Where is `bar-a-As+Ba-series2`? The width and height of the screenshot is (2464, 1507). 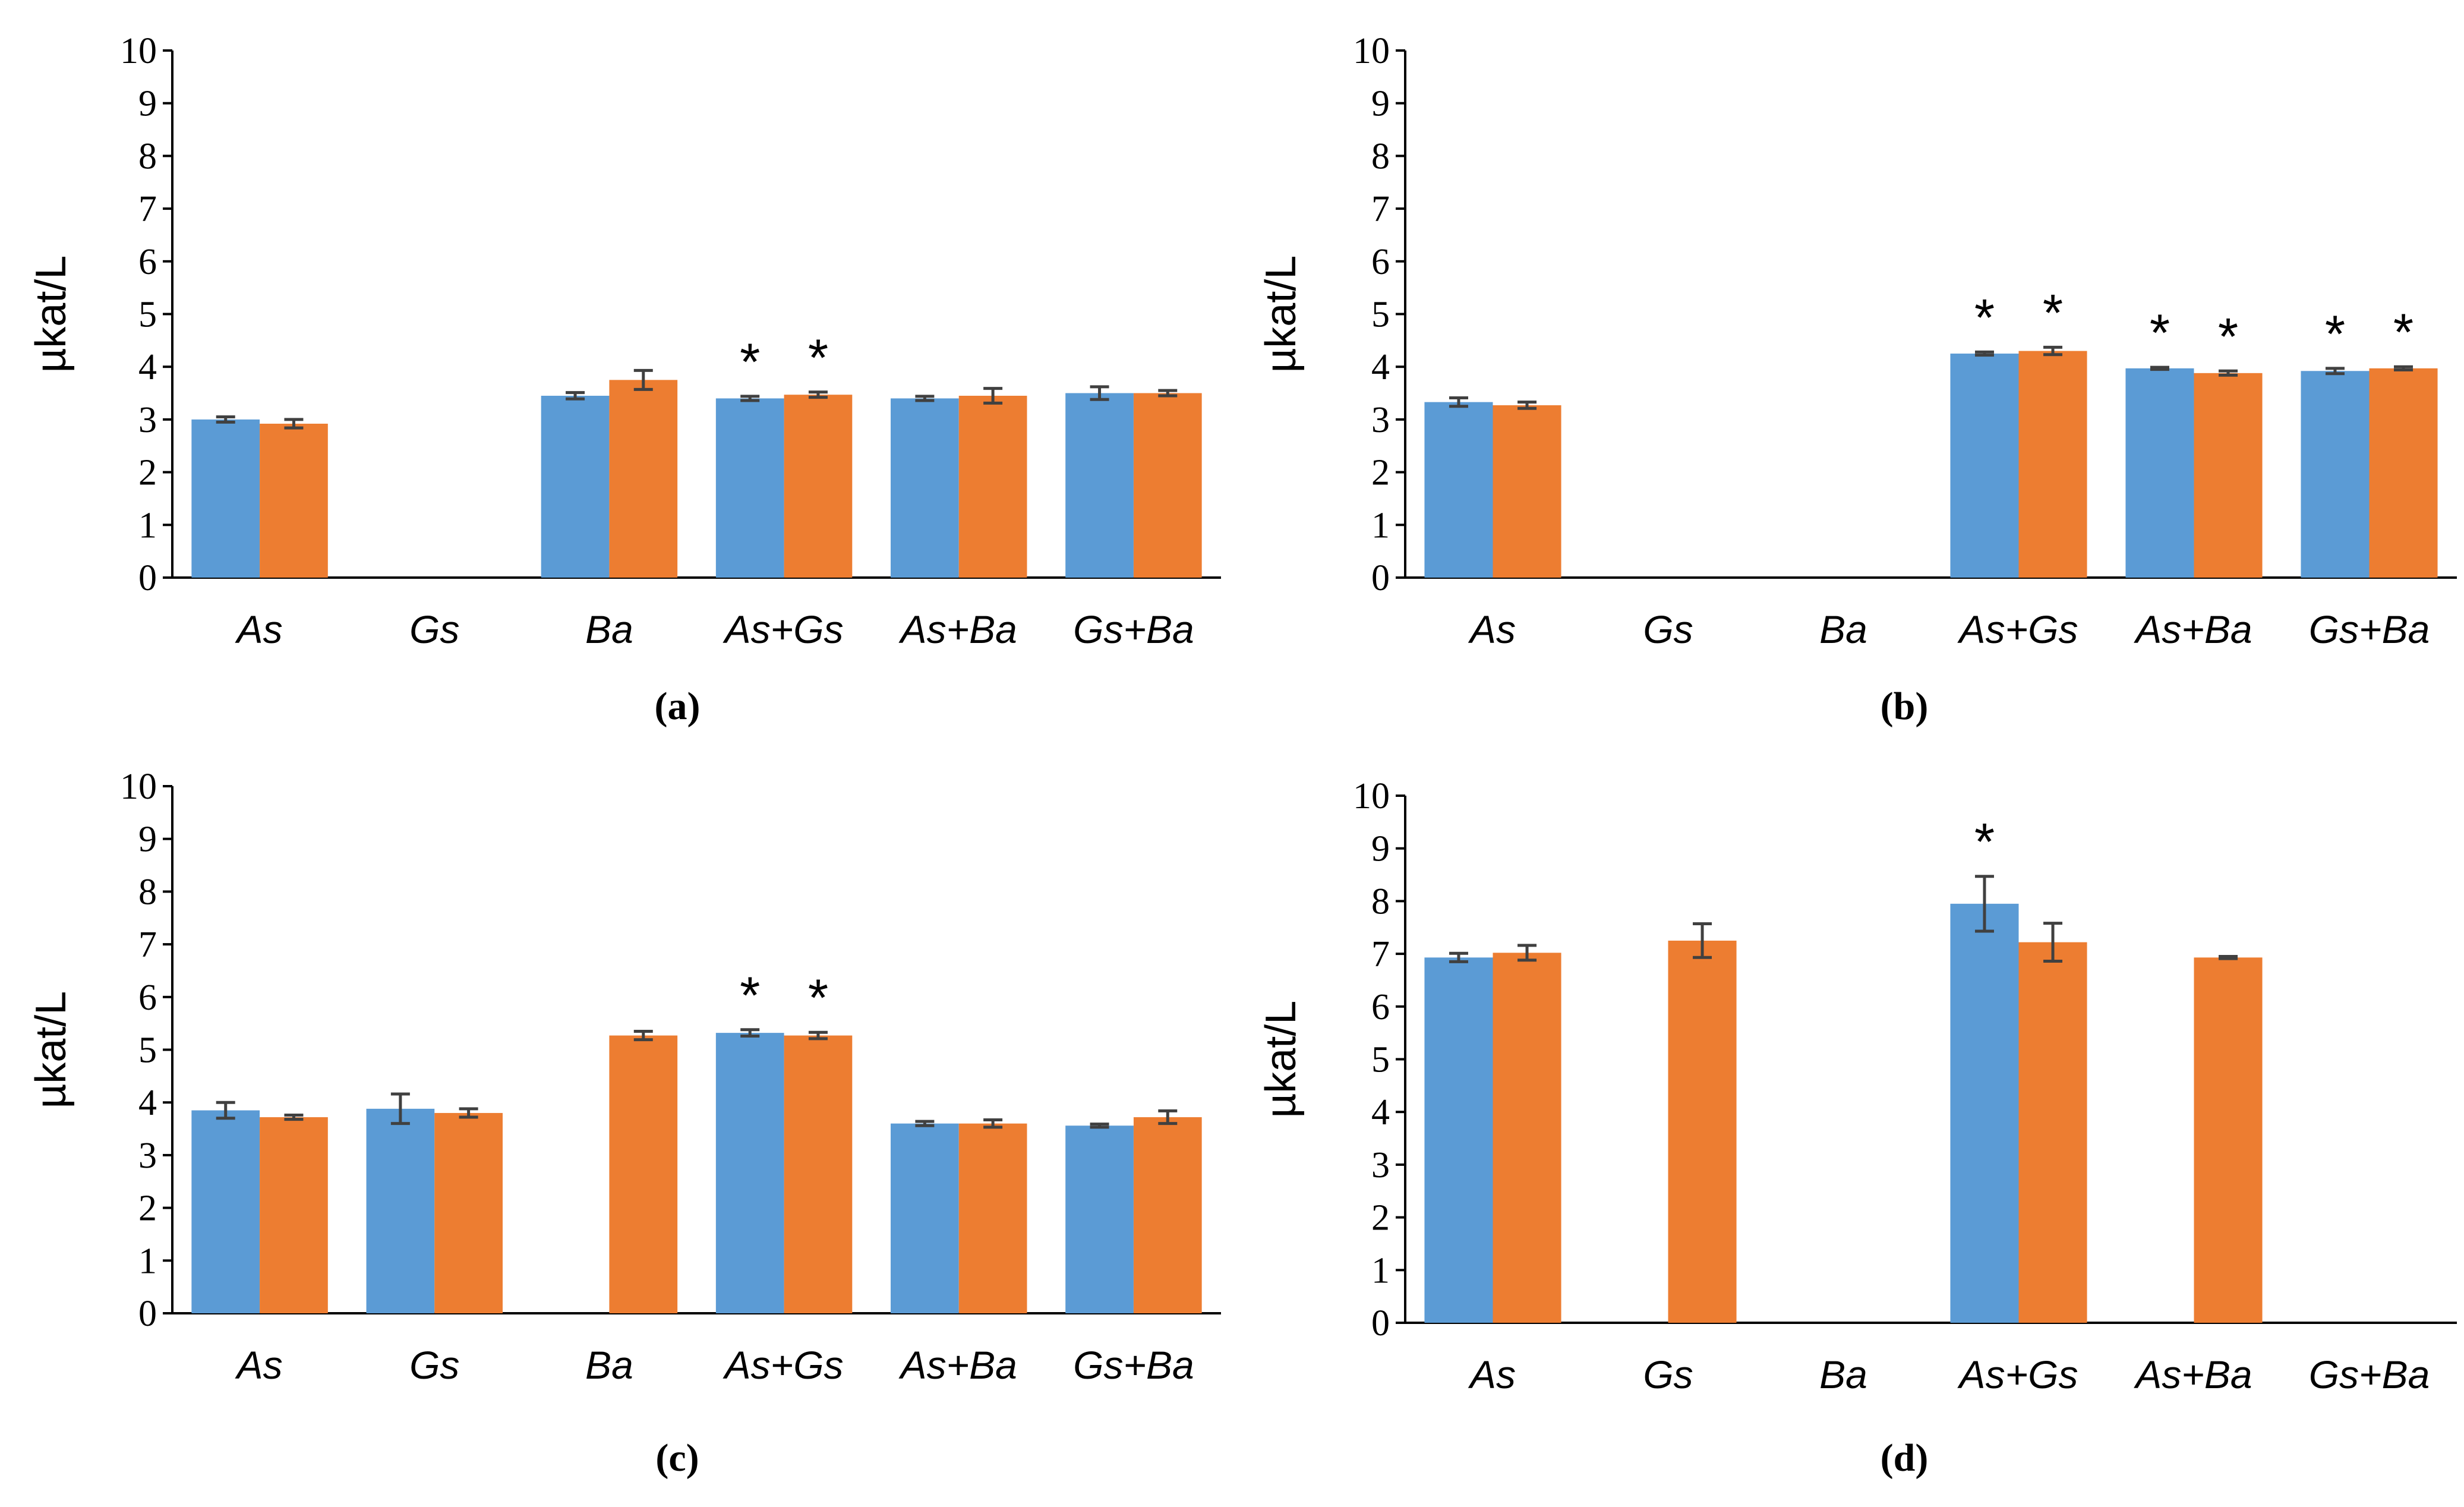
bar-a-As+Ba-series2 is located at coordinates (992, 486).